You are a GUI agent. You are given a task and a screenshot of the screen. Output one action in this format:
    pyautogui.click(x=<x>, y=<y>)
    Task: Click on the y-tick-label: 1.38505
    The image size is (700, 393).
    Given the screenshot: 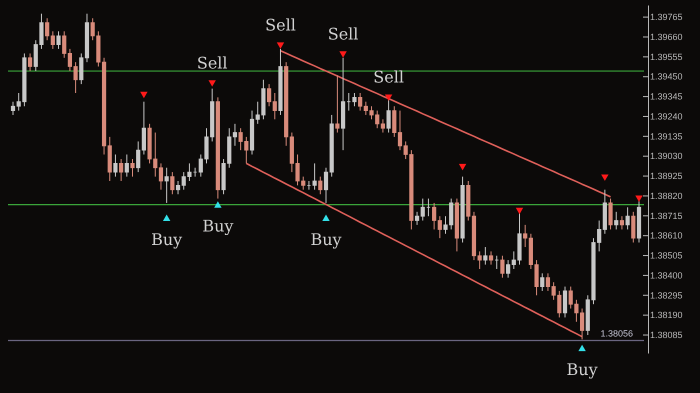 What is the action you would take?
    pyautogui.click(x=666, y=255)
    